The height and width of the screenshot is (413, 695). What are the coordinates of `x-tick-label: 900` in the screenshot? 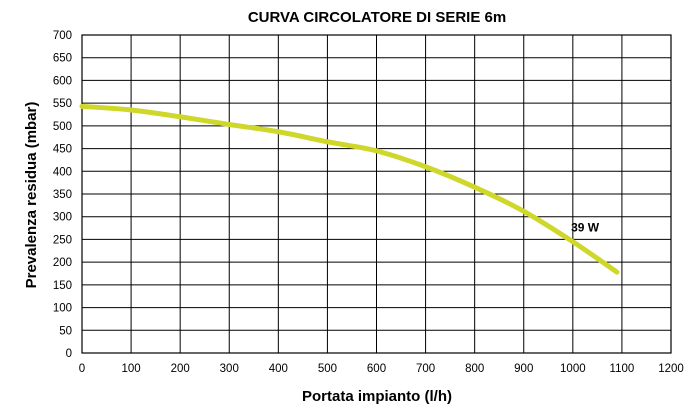 It's located at (523, 369).